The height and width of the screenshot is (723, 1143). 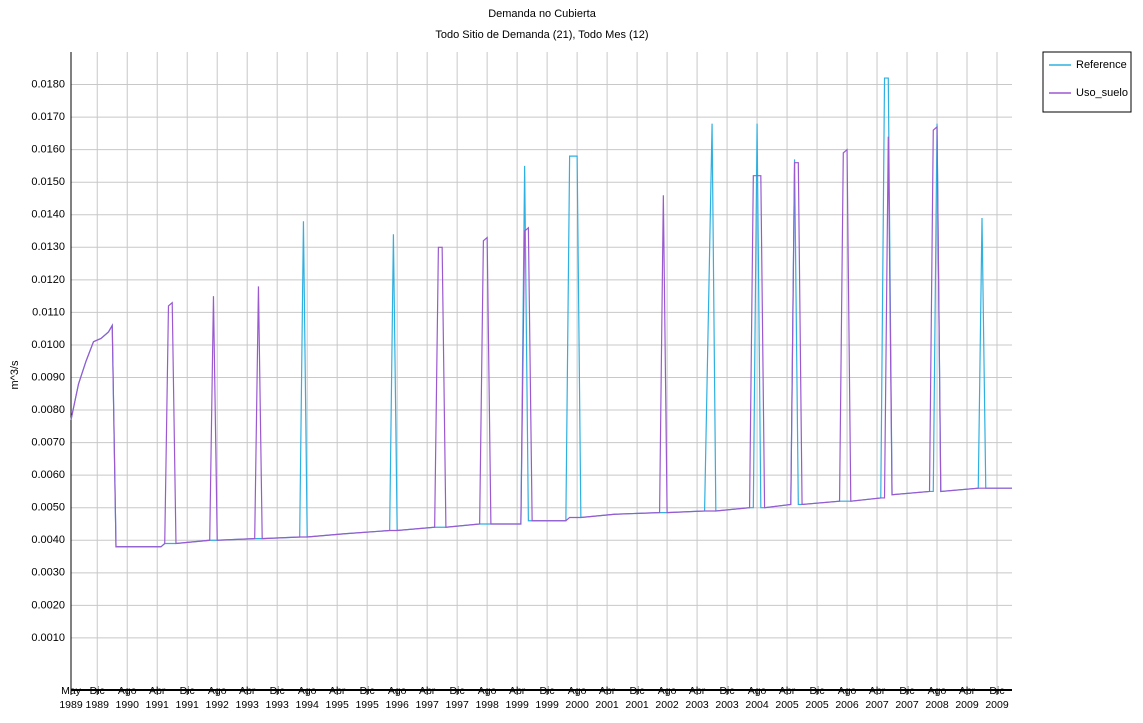 I want to click on x-tick-label: Dic 2003, so click(x=727, y=698).